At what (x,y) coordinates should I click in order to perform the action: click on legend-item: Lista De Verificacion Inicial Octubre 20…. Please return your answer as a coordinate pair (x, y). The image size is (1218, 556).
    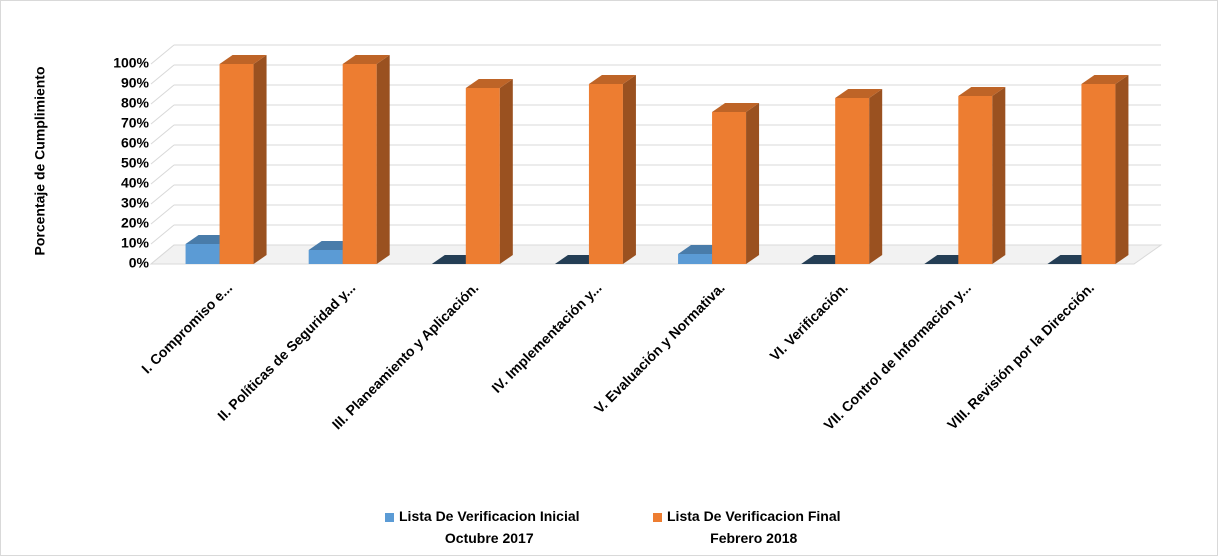
    Looking at the image, I should click on (482, 528).